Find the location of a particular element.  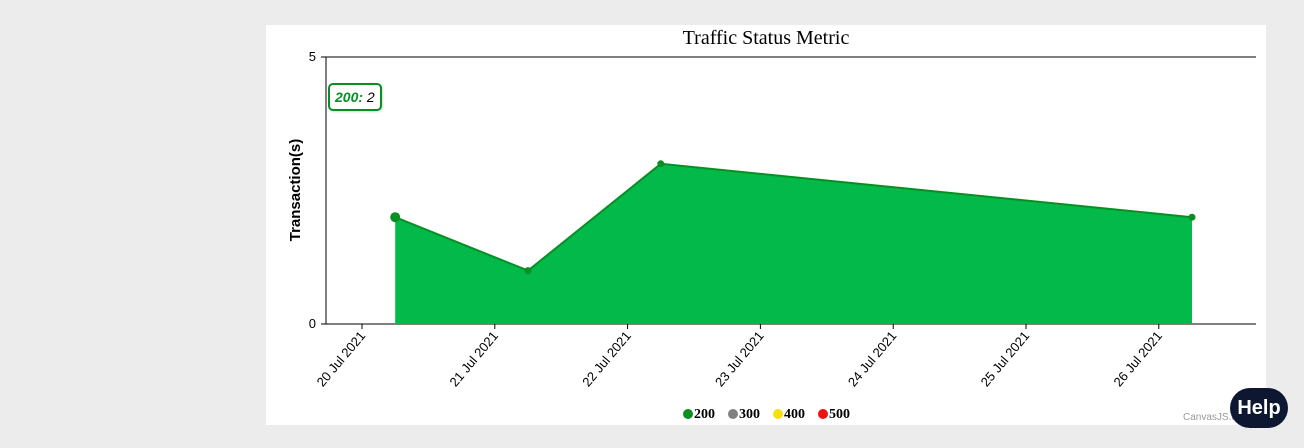

legend-item-400: 400 is located at coordinates (789, 414).